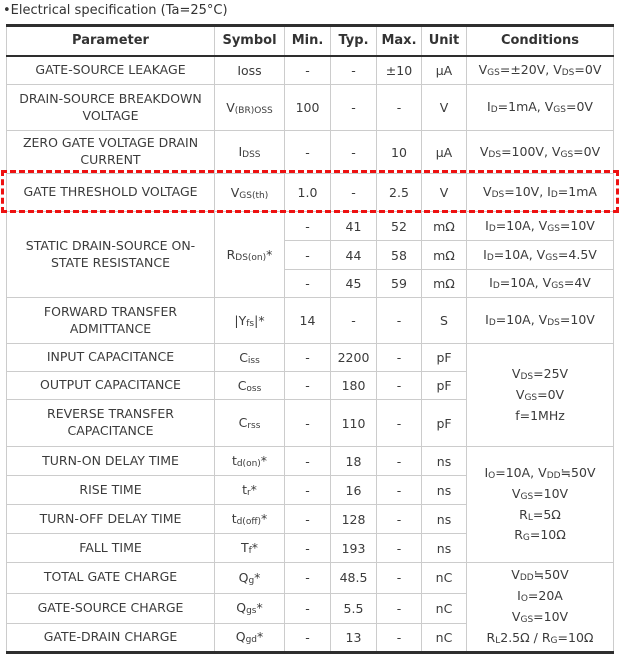  Describe the element at coordinates (249, 608) in the screenshot. I see `cell-symbol: Qgs*` at that location.